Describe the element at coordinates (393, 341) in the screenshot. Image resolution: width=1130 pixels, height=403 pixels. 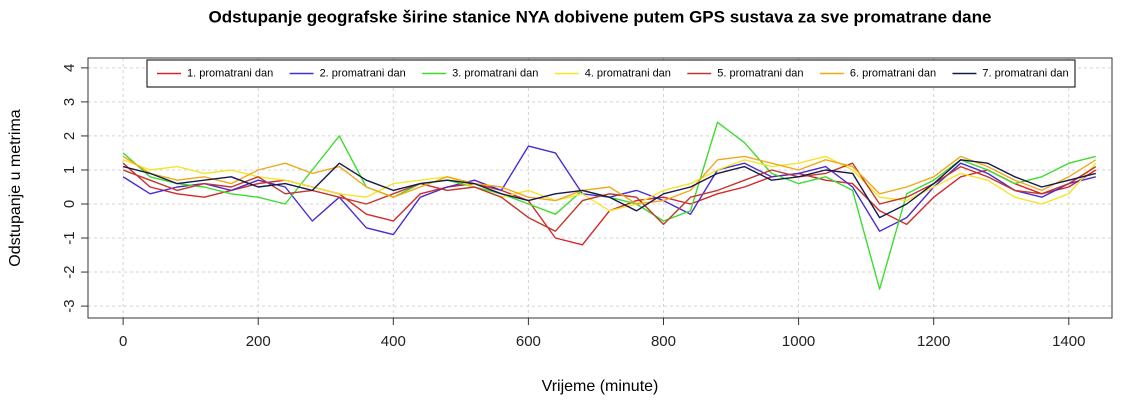
I see `x-tick-label: 400` at that location.